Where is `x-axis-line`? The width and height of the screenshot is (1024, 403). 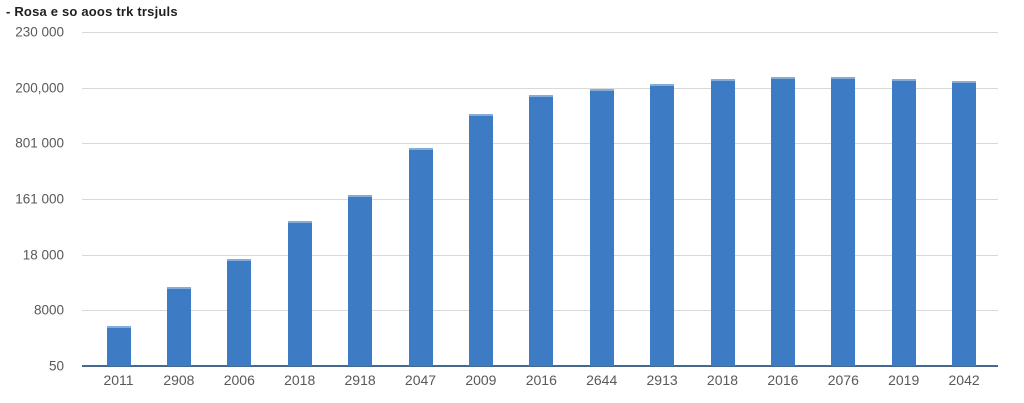
x-axis-line is located at coordinates (540, 366).